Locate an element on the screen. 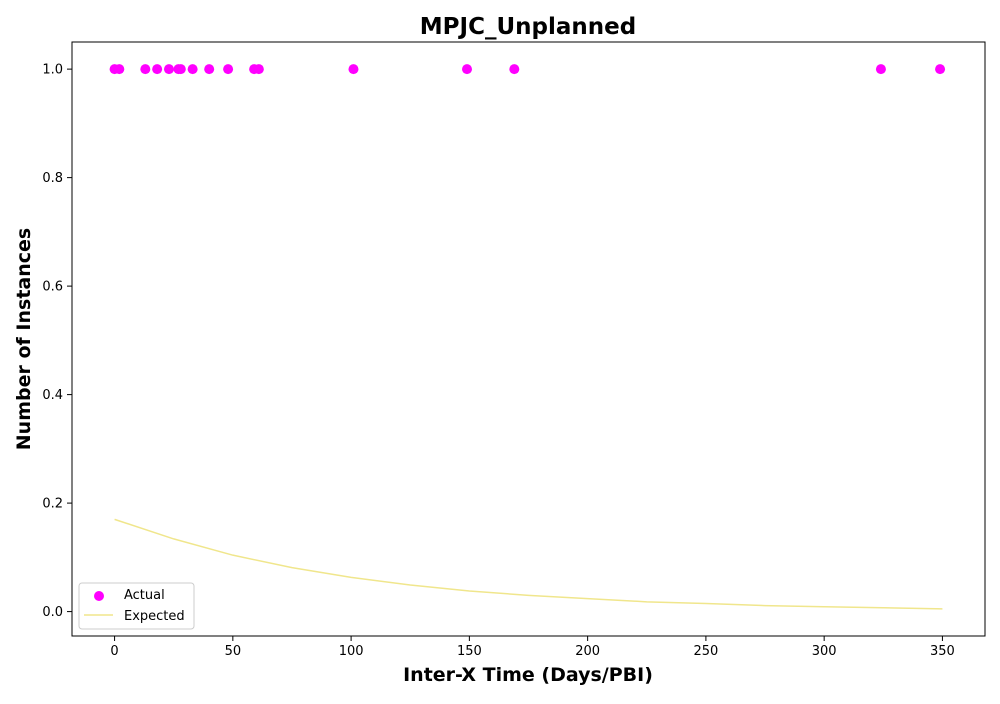 The height and width of the screenshot is (704, 1000). legend-actual-label: Actual is located at coordinates (144, 595).